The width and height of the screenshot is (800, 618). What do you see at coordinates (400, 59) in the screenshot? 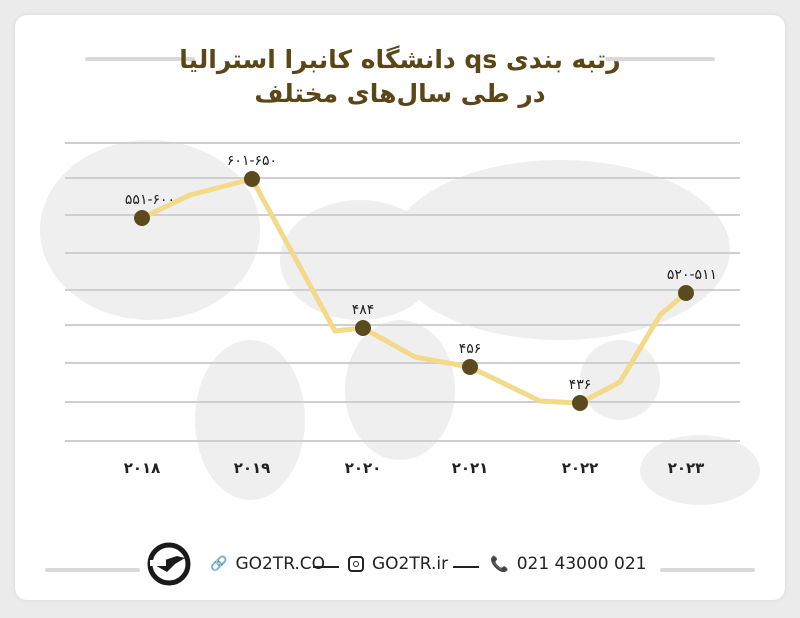
I see `title-line-1: رتبه بندی qs دانشگاه کانبرا استرالیا` at bounding box center [400, 59].